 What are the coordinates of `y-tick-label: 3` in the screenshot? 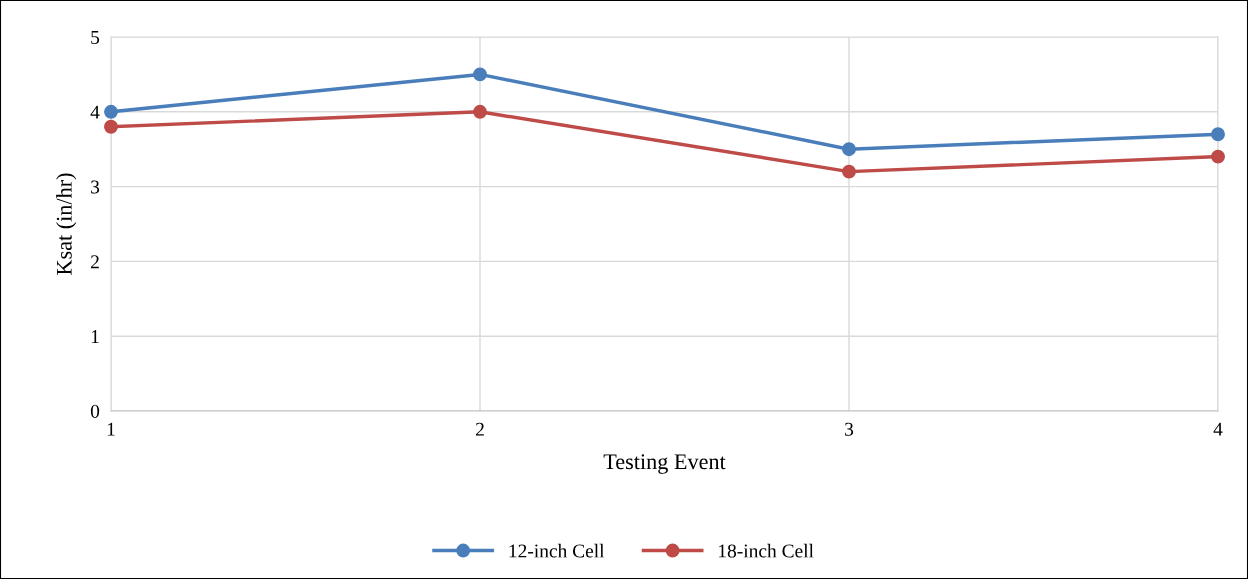 It's located at (95, 187).